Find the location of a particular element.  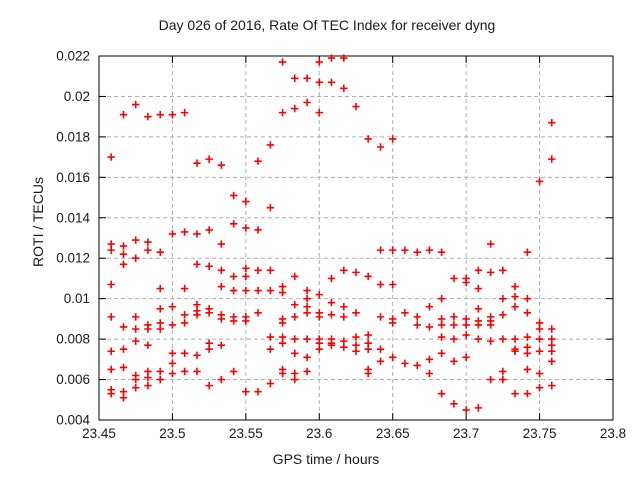

y-tick-label: 0.004 is located at coordinates (73, 420).